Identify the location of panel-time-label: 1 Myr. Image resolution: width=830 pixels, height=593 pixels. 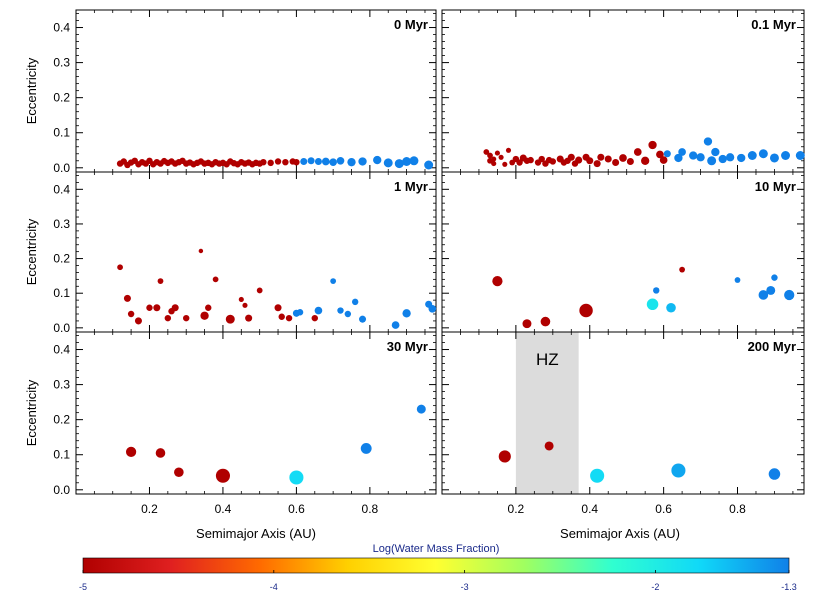
(411, 186).